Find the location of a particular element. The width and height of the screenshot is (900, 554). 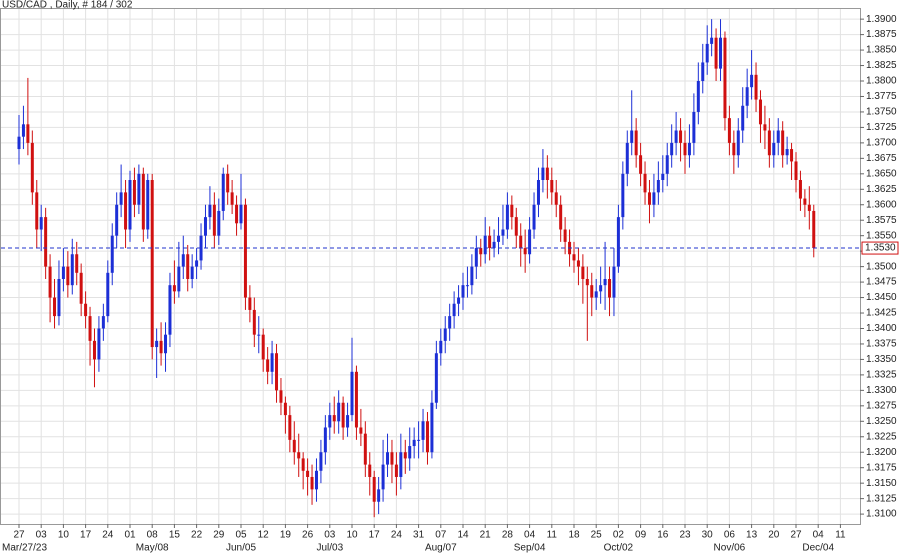

x-tick-label: 12 is located at coordinates (264, 535).